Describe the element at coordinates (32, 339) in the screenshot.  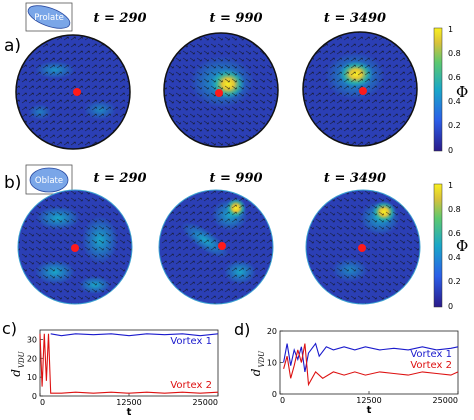
I see `y-tick-label: 30` at that location.